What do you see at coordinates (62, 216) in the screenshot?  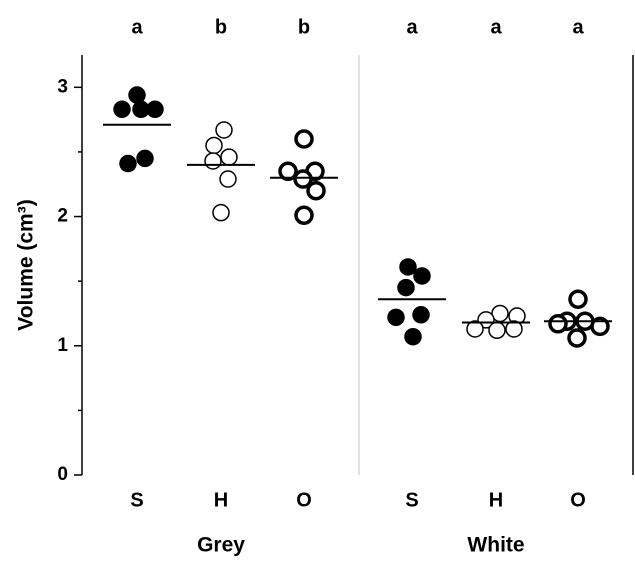 I see `y-tick-label: 2` at bounding box center [62, 216].